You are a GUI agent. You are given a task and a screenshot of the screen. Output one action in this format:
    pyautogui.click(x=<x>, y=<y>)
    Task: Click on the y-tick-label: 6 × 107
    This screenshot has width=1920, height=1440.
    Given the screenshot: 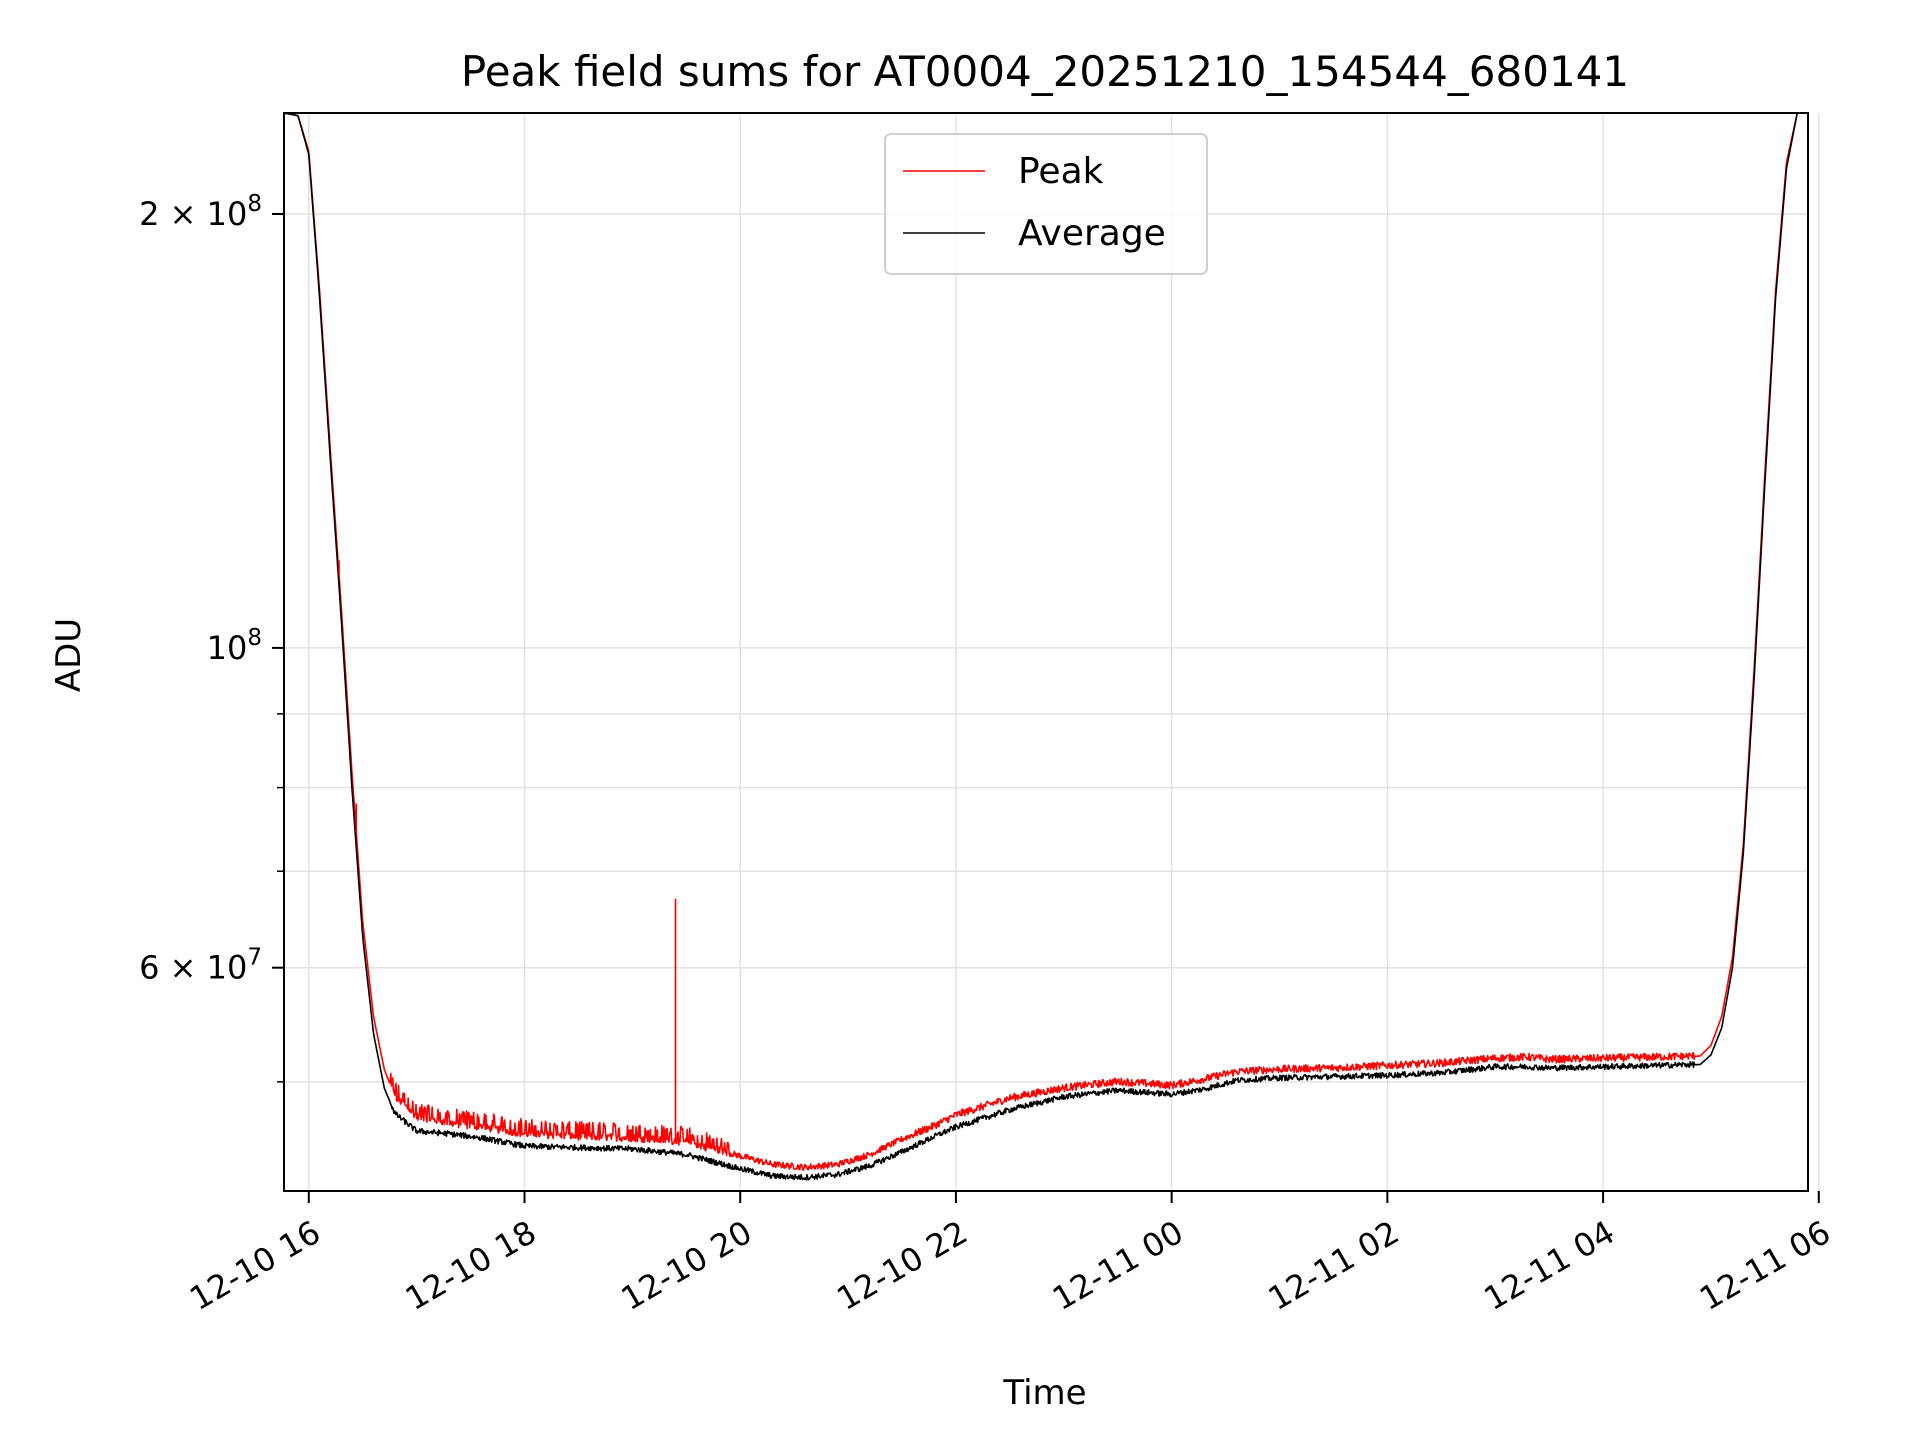 What is the action you would take?
    pyautogui.click(x=200, y=966)
    